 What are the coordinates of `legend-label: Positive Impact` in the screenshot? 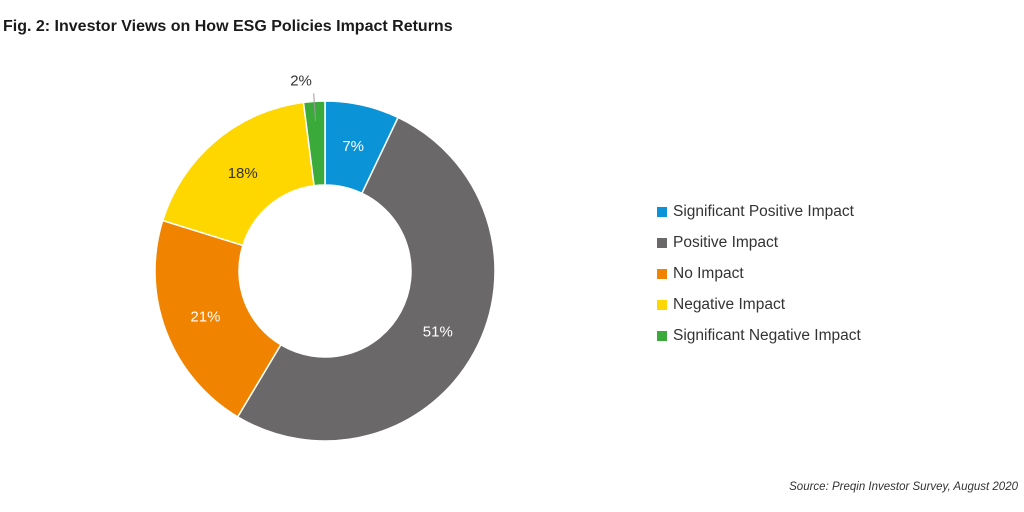 It's located at (726, 242).